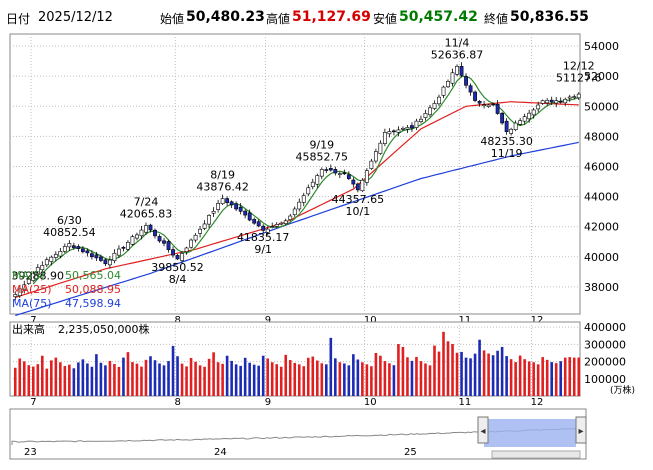  Describe the element at coordinates (30, 452) in the screenshot. I see `navigator-label: 23` at that location.